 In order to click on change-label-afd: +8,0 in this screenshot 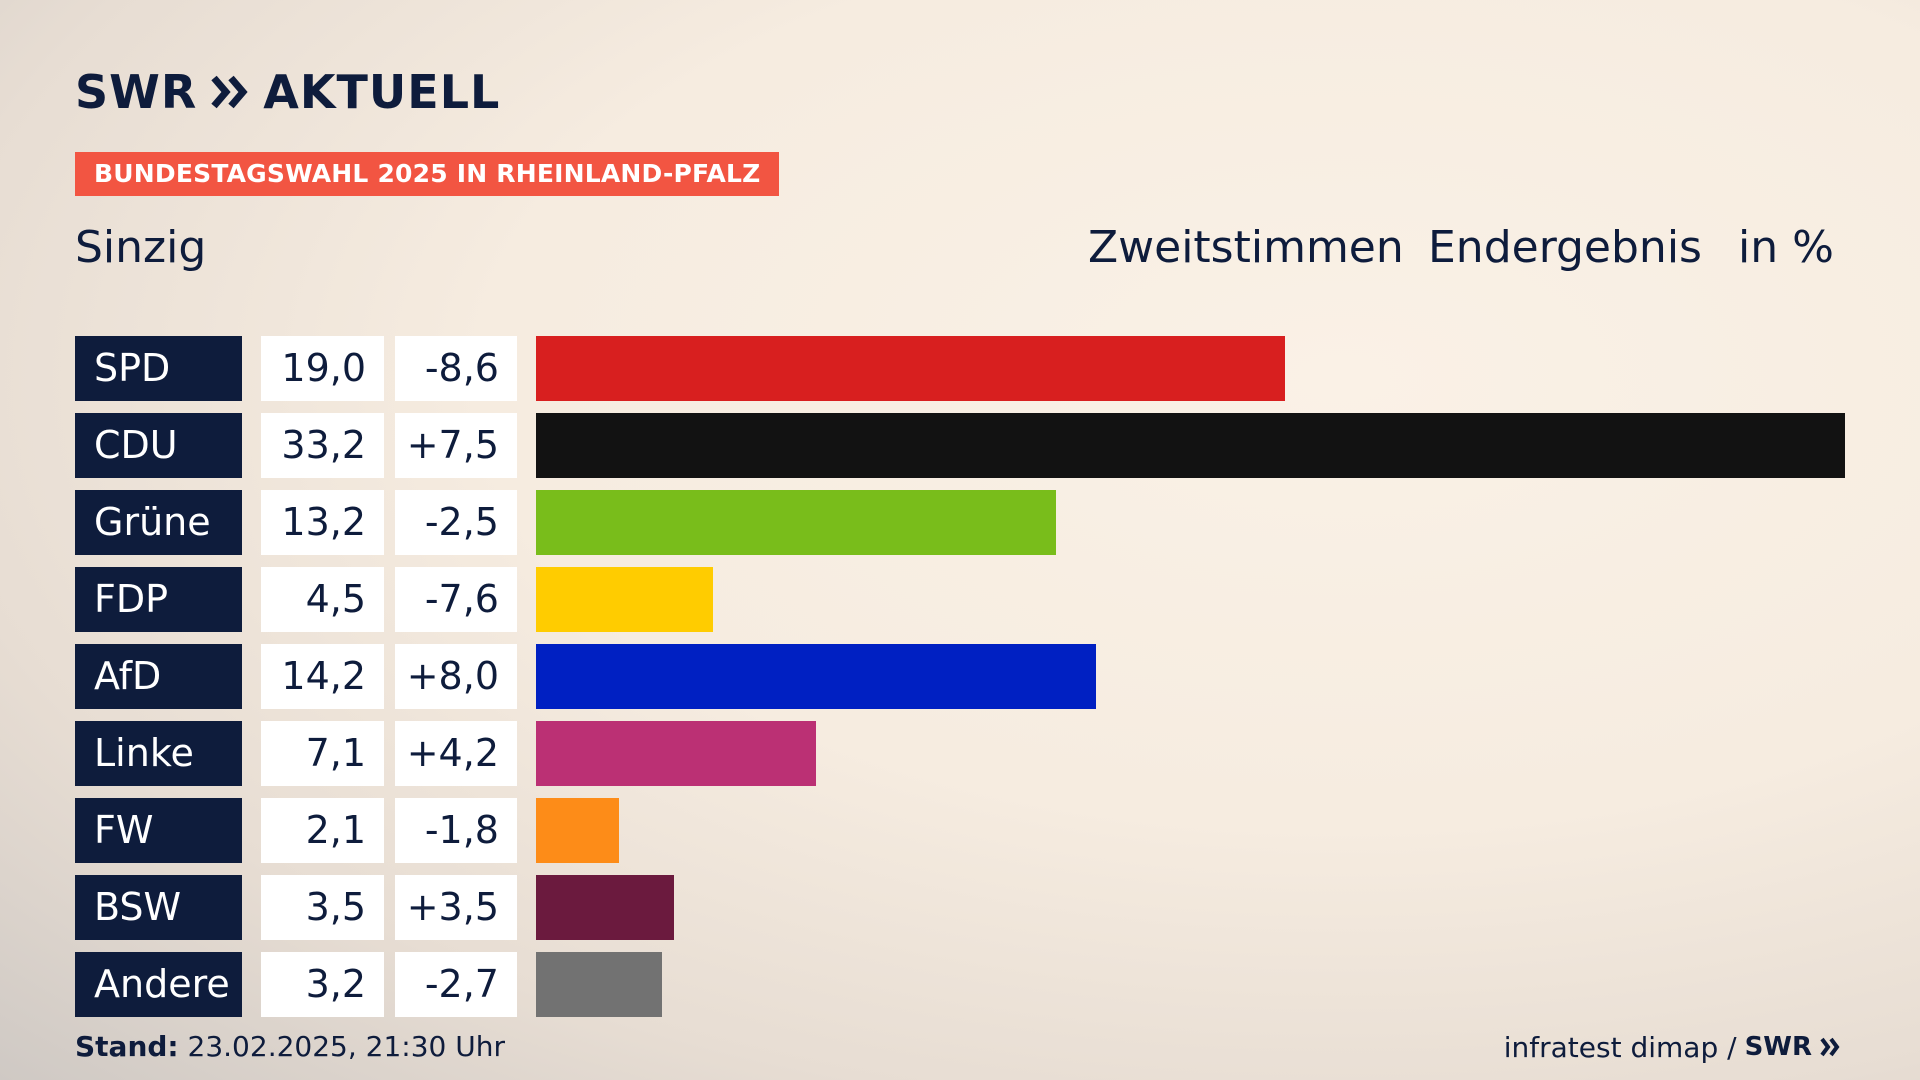, I will do `click(456, 676)`.